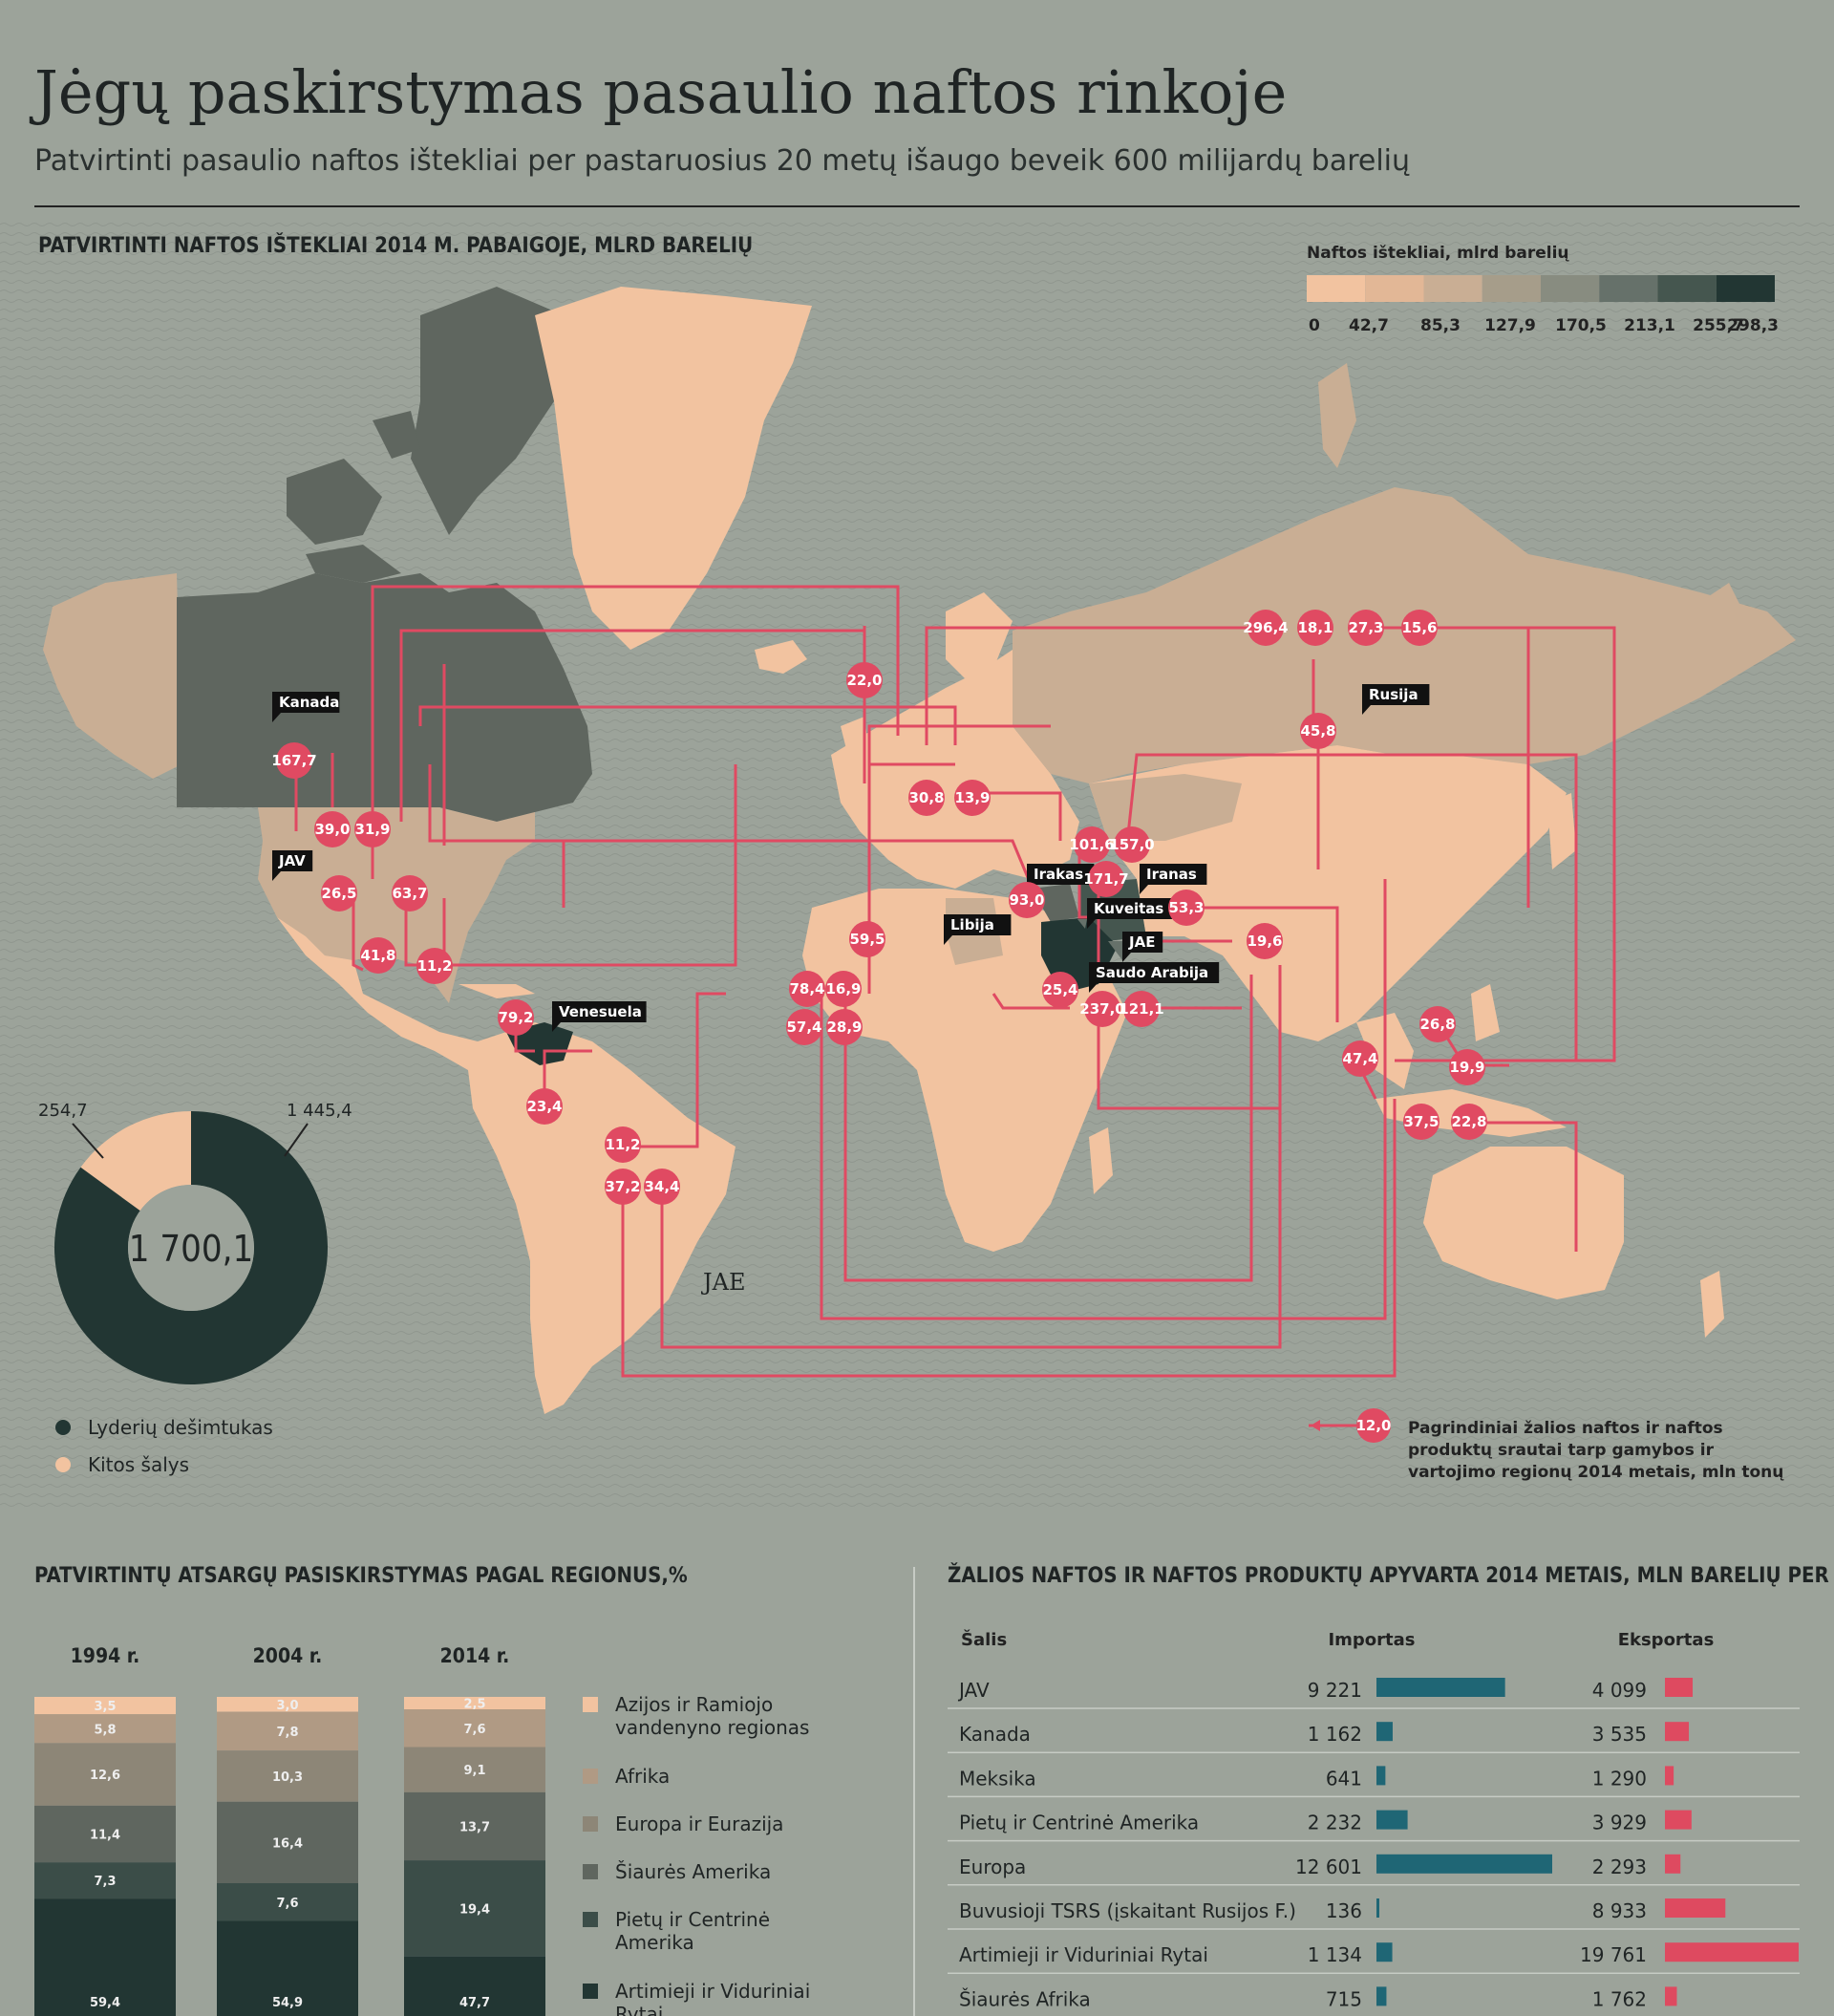 This screenshot has width=1834, height=2016. Describe the element at coordinates (1562, 1450) in the screenshot. I see `flow-legend-line-2: produktų srautai tarp gamybos ir` at that location.